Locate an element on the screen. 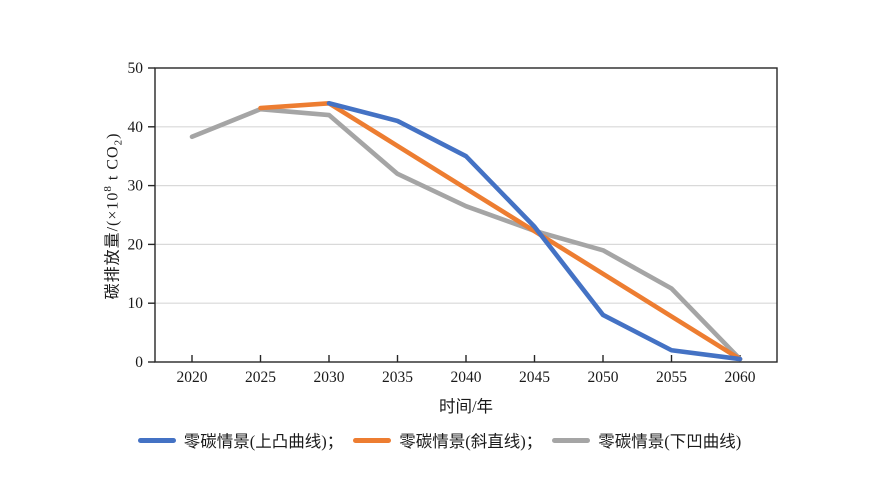 The image size is (879, 501). x-tick-label: 2045 is located at coordinates (534, 377).